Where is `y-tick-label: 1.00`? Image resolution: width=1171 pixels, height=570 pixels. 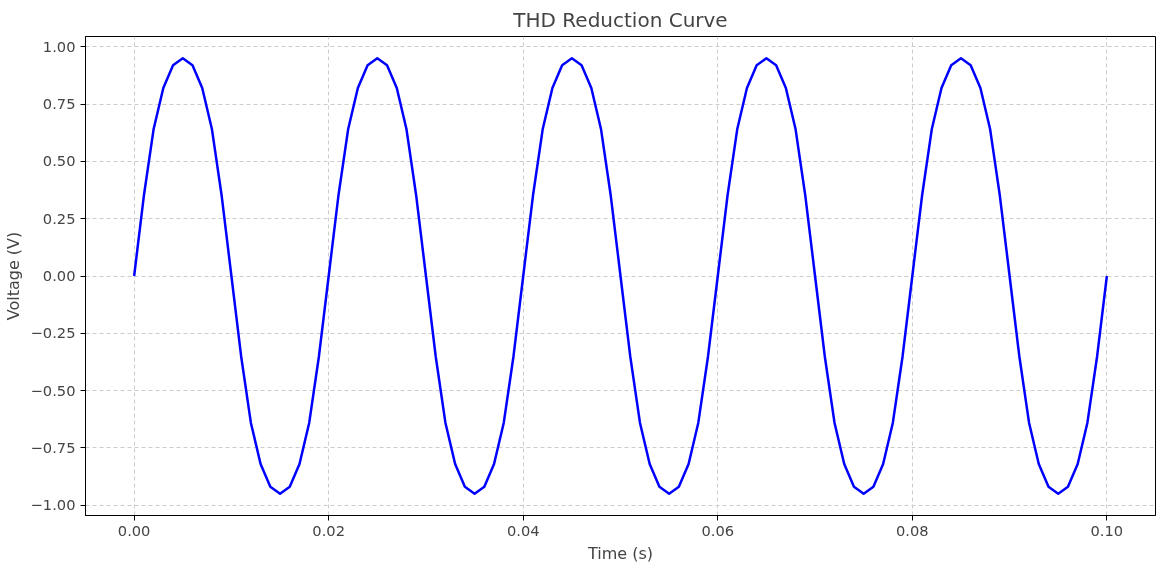 y-tick-label: 1.00 is located at coordinates (59, 46).